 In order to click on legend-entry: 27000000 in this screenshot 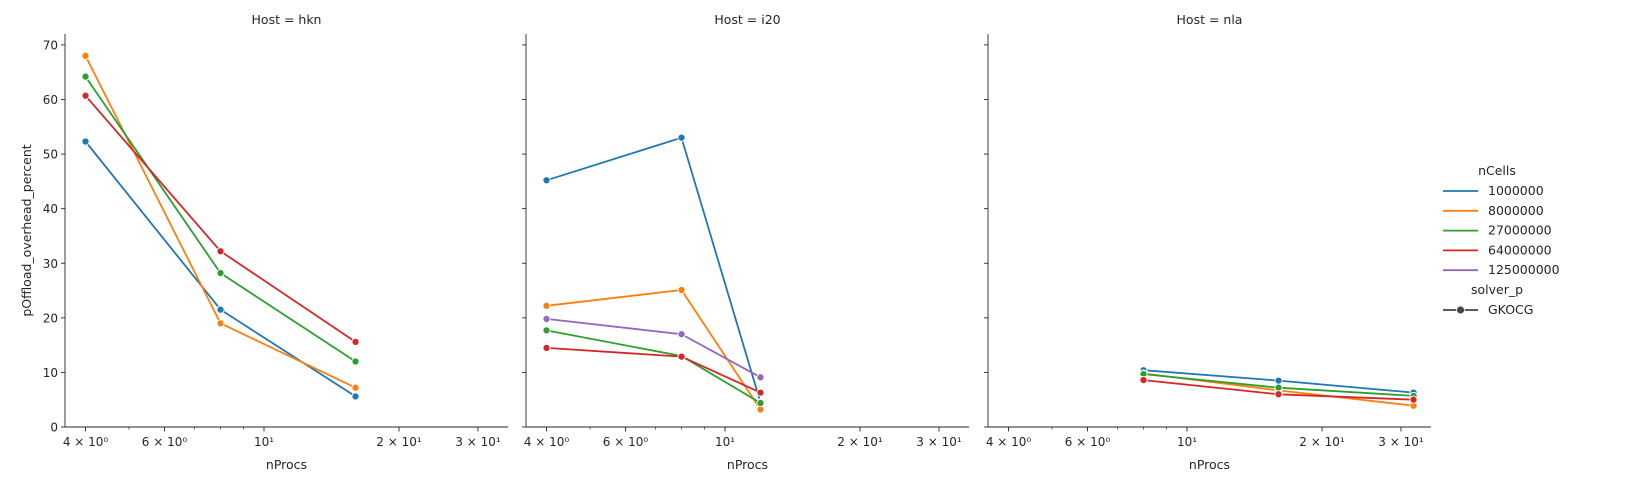, I will do `click(1520, 230)`.